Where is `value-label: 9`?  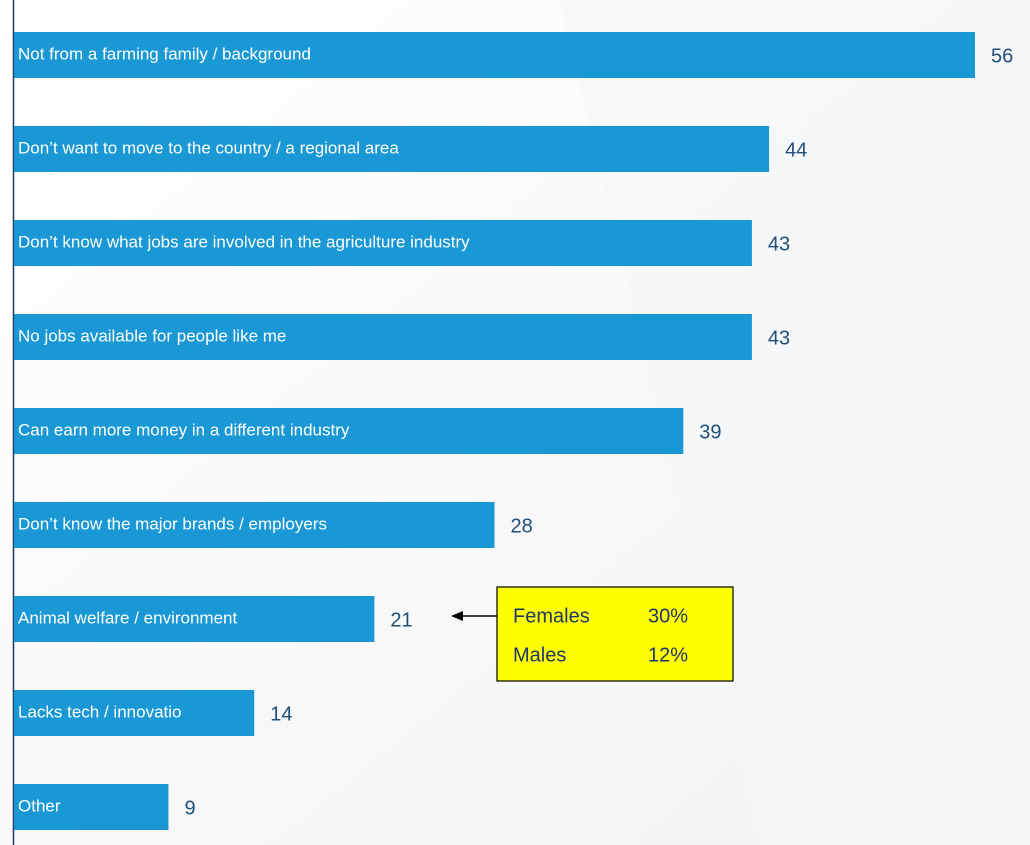
value-label: 9 is located at coordinates (189, 808).